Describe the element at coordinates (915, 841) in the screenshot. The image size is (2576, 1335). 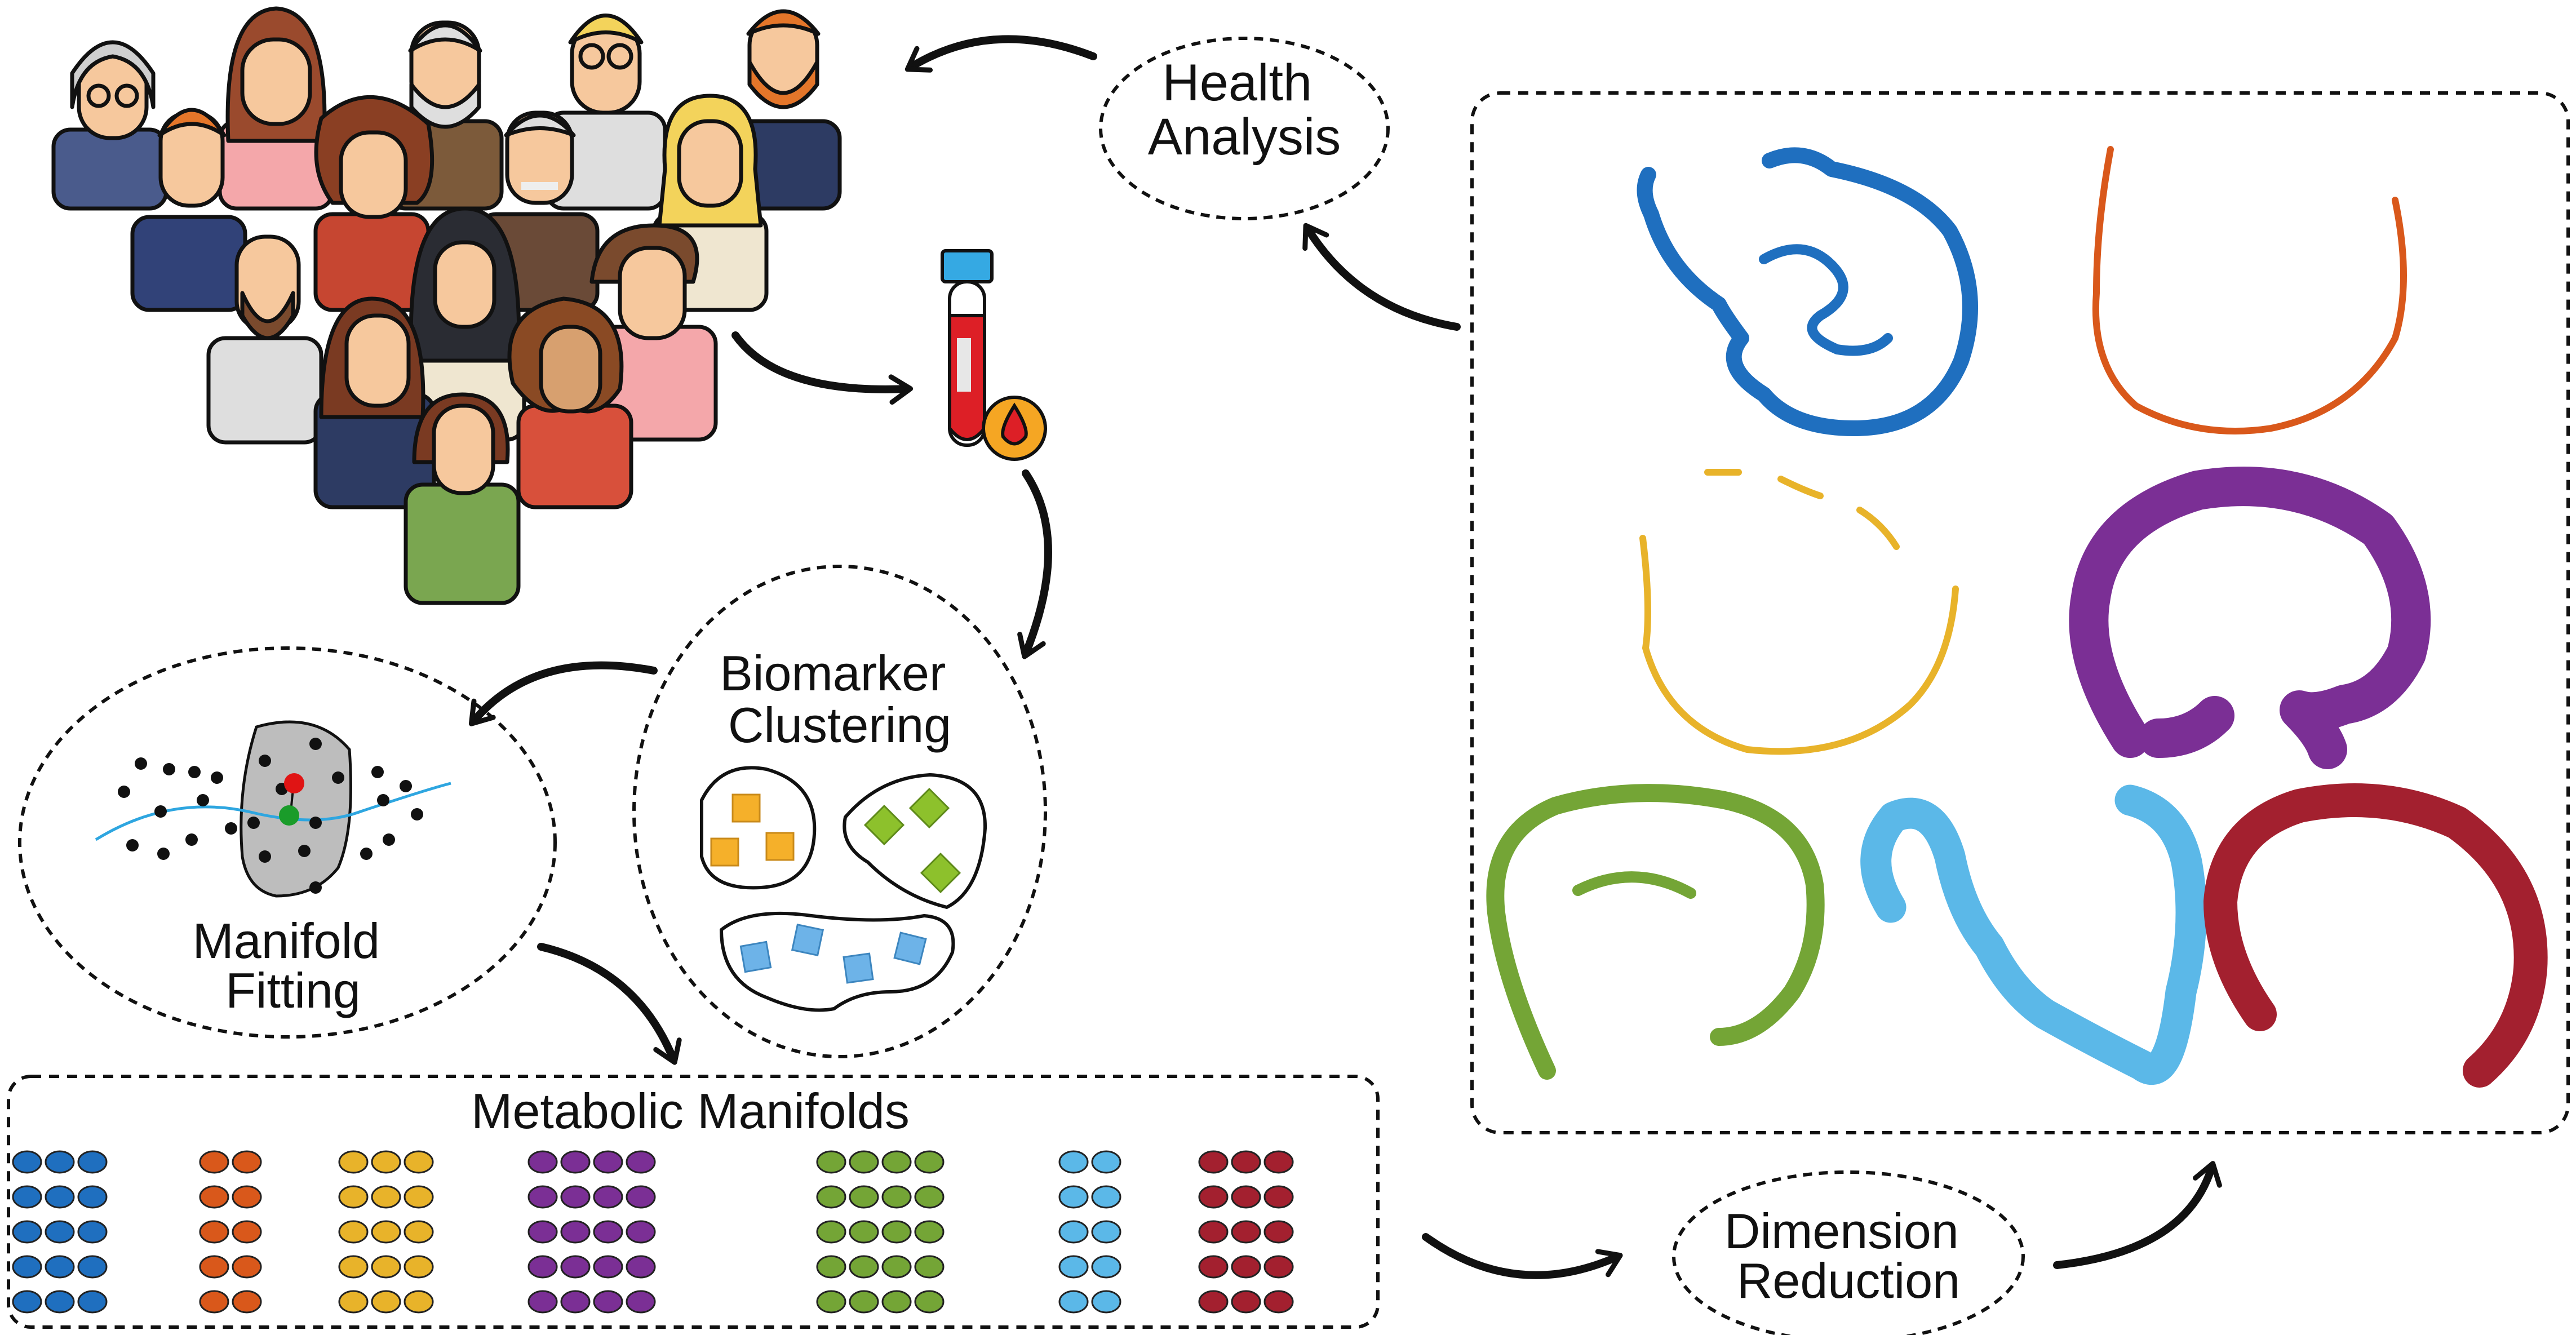
I see `cluster-green` at that location.